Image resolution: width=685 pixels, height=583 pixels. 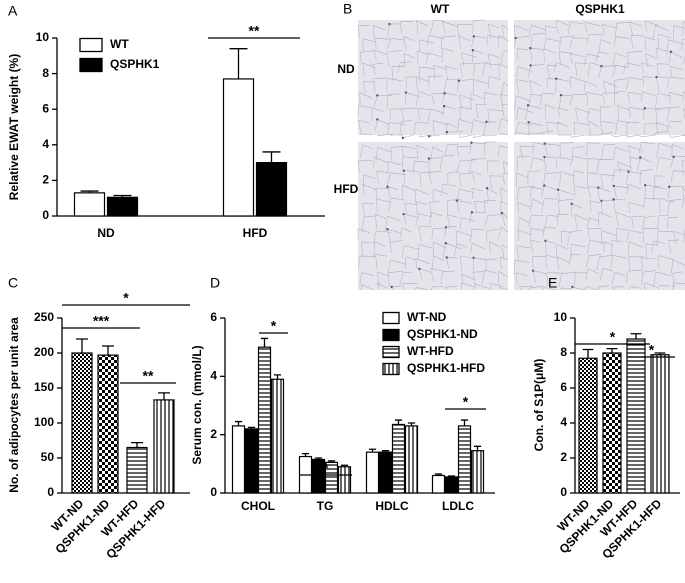 I want to click on y-axis-label: Con. of S1P(μM), so click(x=539, y=405).